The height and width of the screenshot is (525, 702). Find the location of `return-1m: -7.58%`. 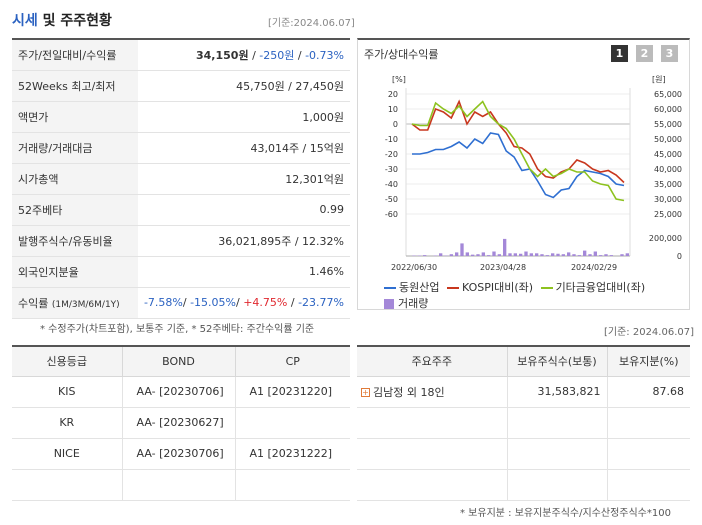

return-1m: -7.58% is located at coordinates (163, 302).